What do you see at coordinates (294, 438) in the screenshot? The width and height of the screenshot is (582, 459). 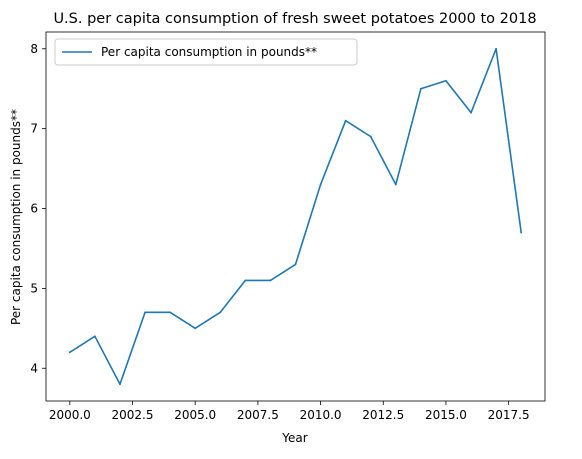 I see `x-axis-label: Year` at bounding box center [294, 438].